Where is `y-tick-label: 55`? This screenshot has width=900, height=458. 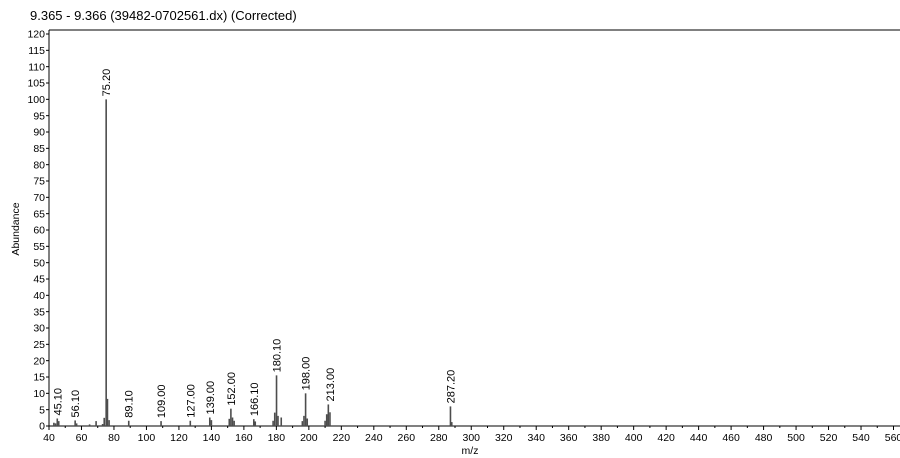 y-tick-label: 55 is located at coordinates (39, 247).